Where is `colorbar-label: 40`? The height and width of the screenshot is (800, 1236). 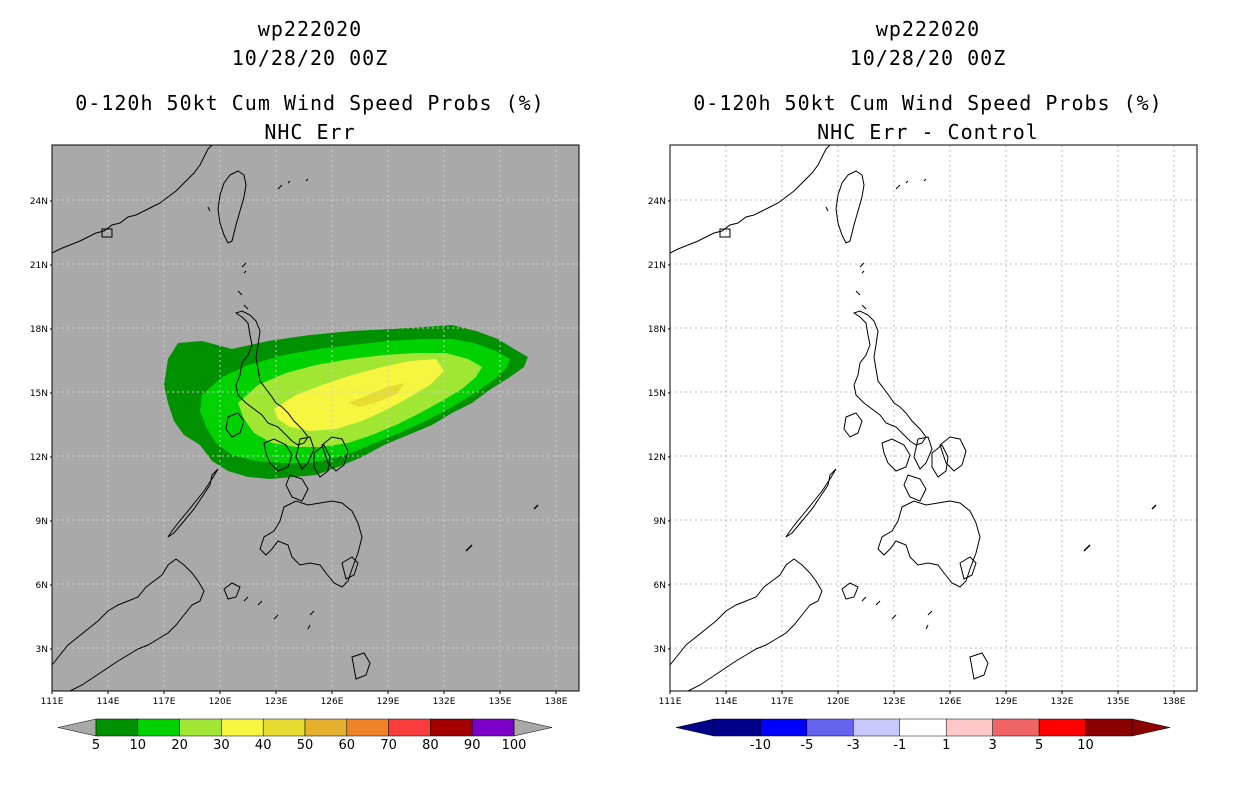
colorbar-label: 40 is located at coordinates (263, 745).